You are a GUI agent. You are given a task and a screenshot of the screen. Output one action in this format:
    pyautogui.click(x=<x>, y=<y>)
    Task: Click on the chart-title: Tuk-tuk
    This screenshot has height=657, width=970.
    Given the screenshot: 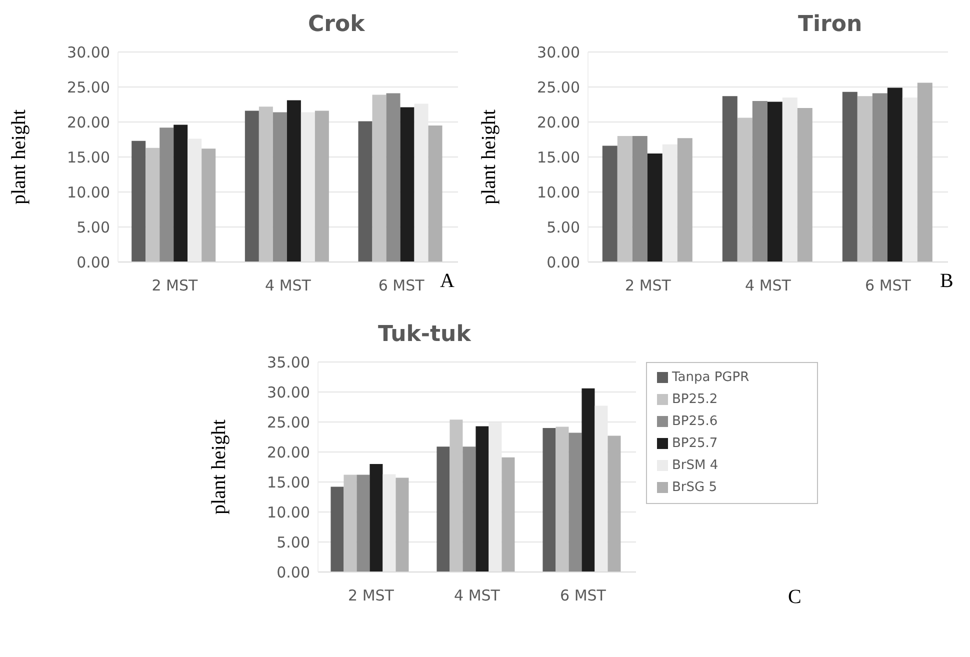 What is the action you would take?
    pyautogui.click(x=424, y=334)
    